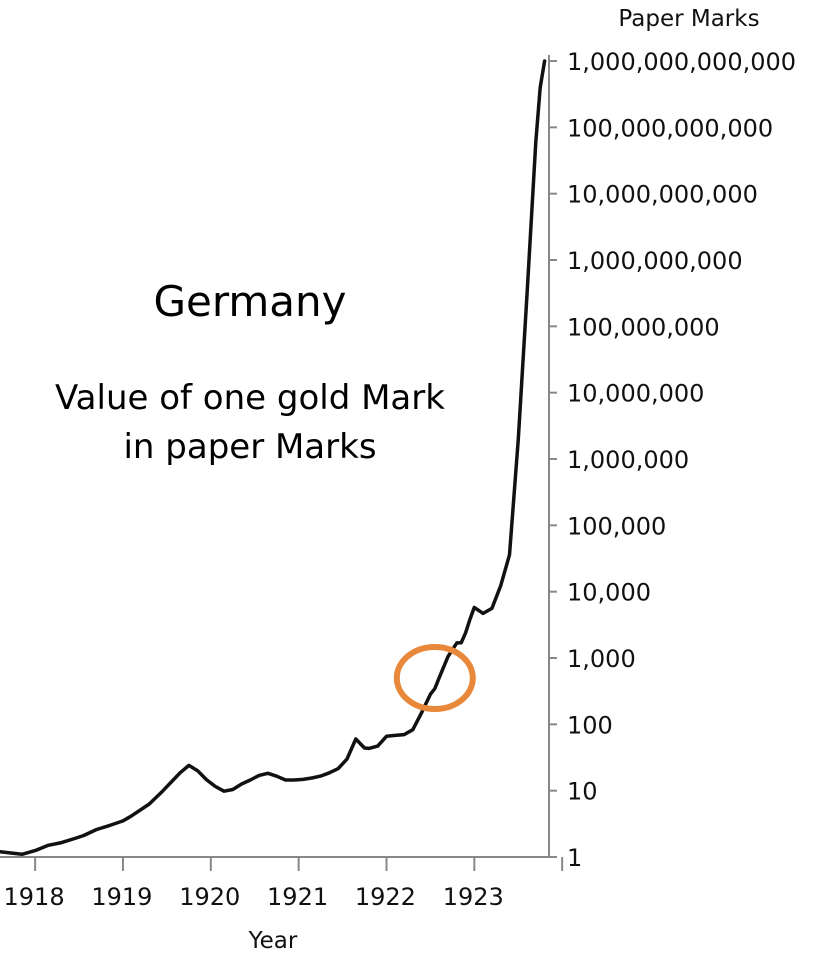 Image resolution: width=829 pixels, height=963 pixels. Describe the element at coordinates (628, 460) in the screenshot. I see `y-tick-label: 1,000,000` at that location.